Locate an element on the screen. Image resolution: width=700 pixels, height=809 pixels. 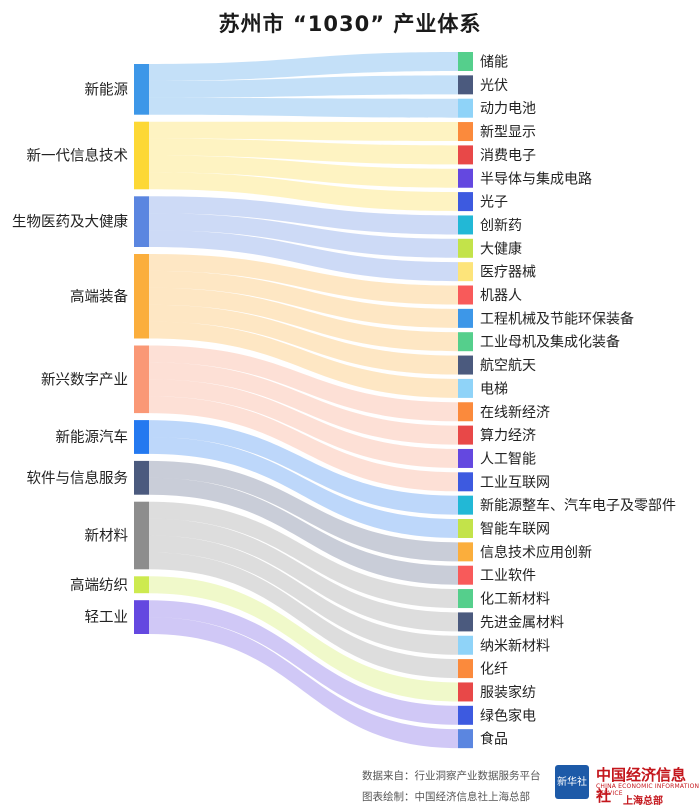
source-label: 新一代信息技术 is located at coordinates (78, 156).